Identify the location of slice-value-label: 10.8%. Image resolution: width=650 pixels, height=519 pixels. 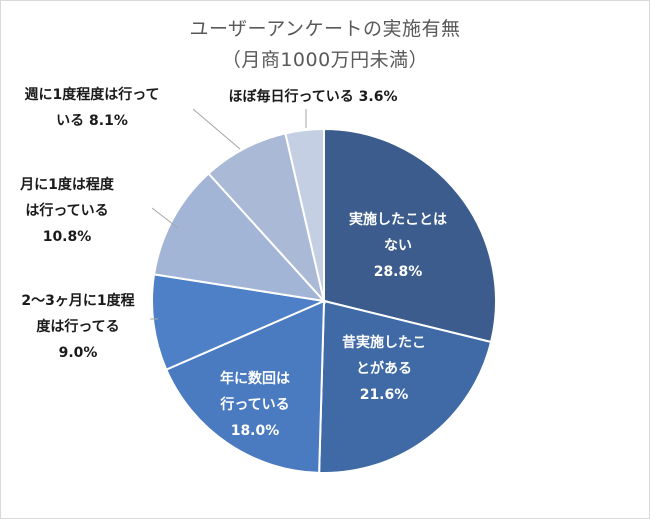
(67, 237).